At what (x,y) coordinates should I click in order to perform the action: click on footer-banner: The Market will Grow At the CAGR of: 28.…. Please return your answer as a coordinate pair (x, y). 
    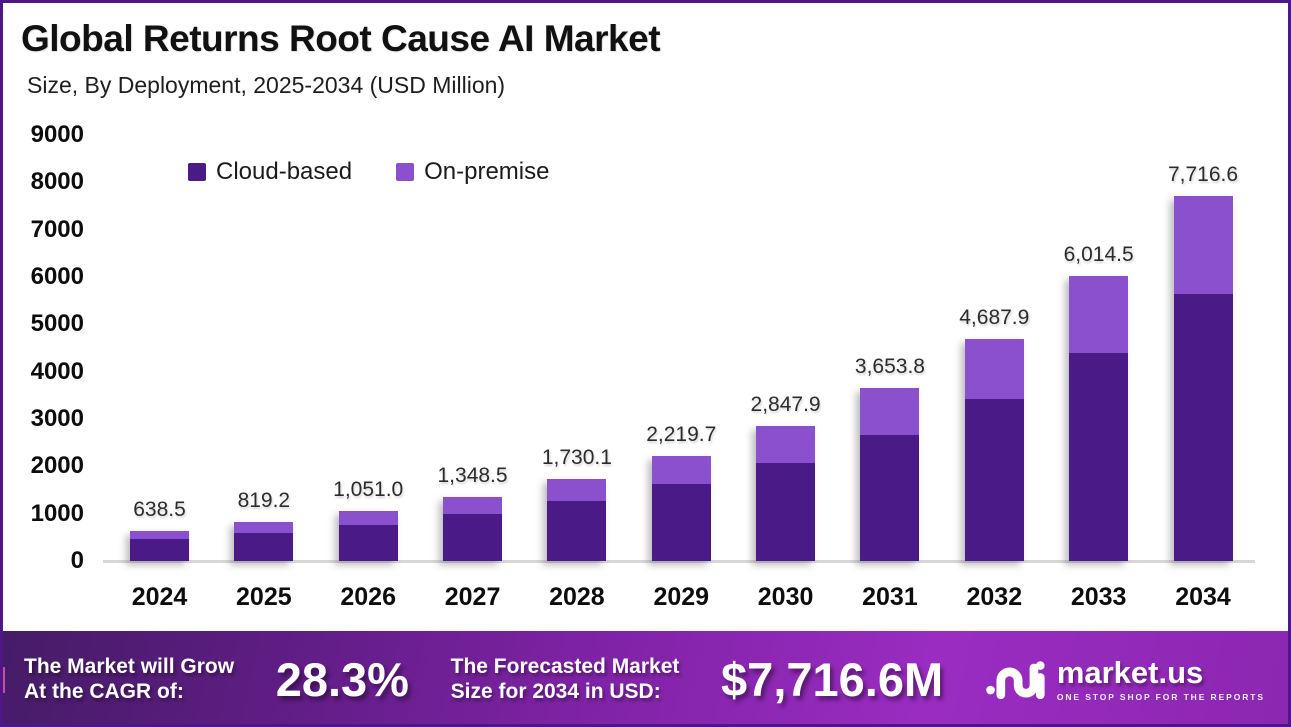
    Looking at the image, I should click on (645, 679).